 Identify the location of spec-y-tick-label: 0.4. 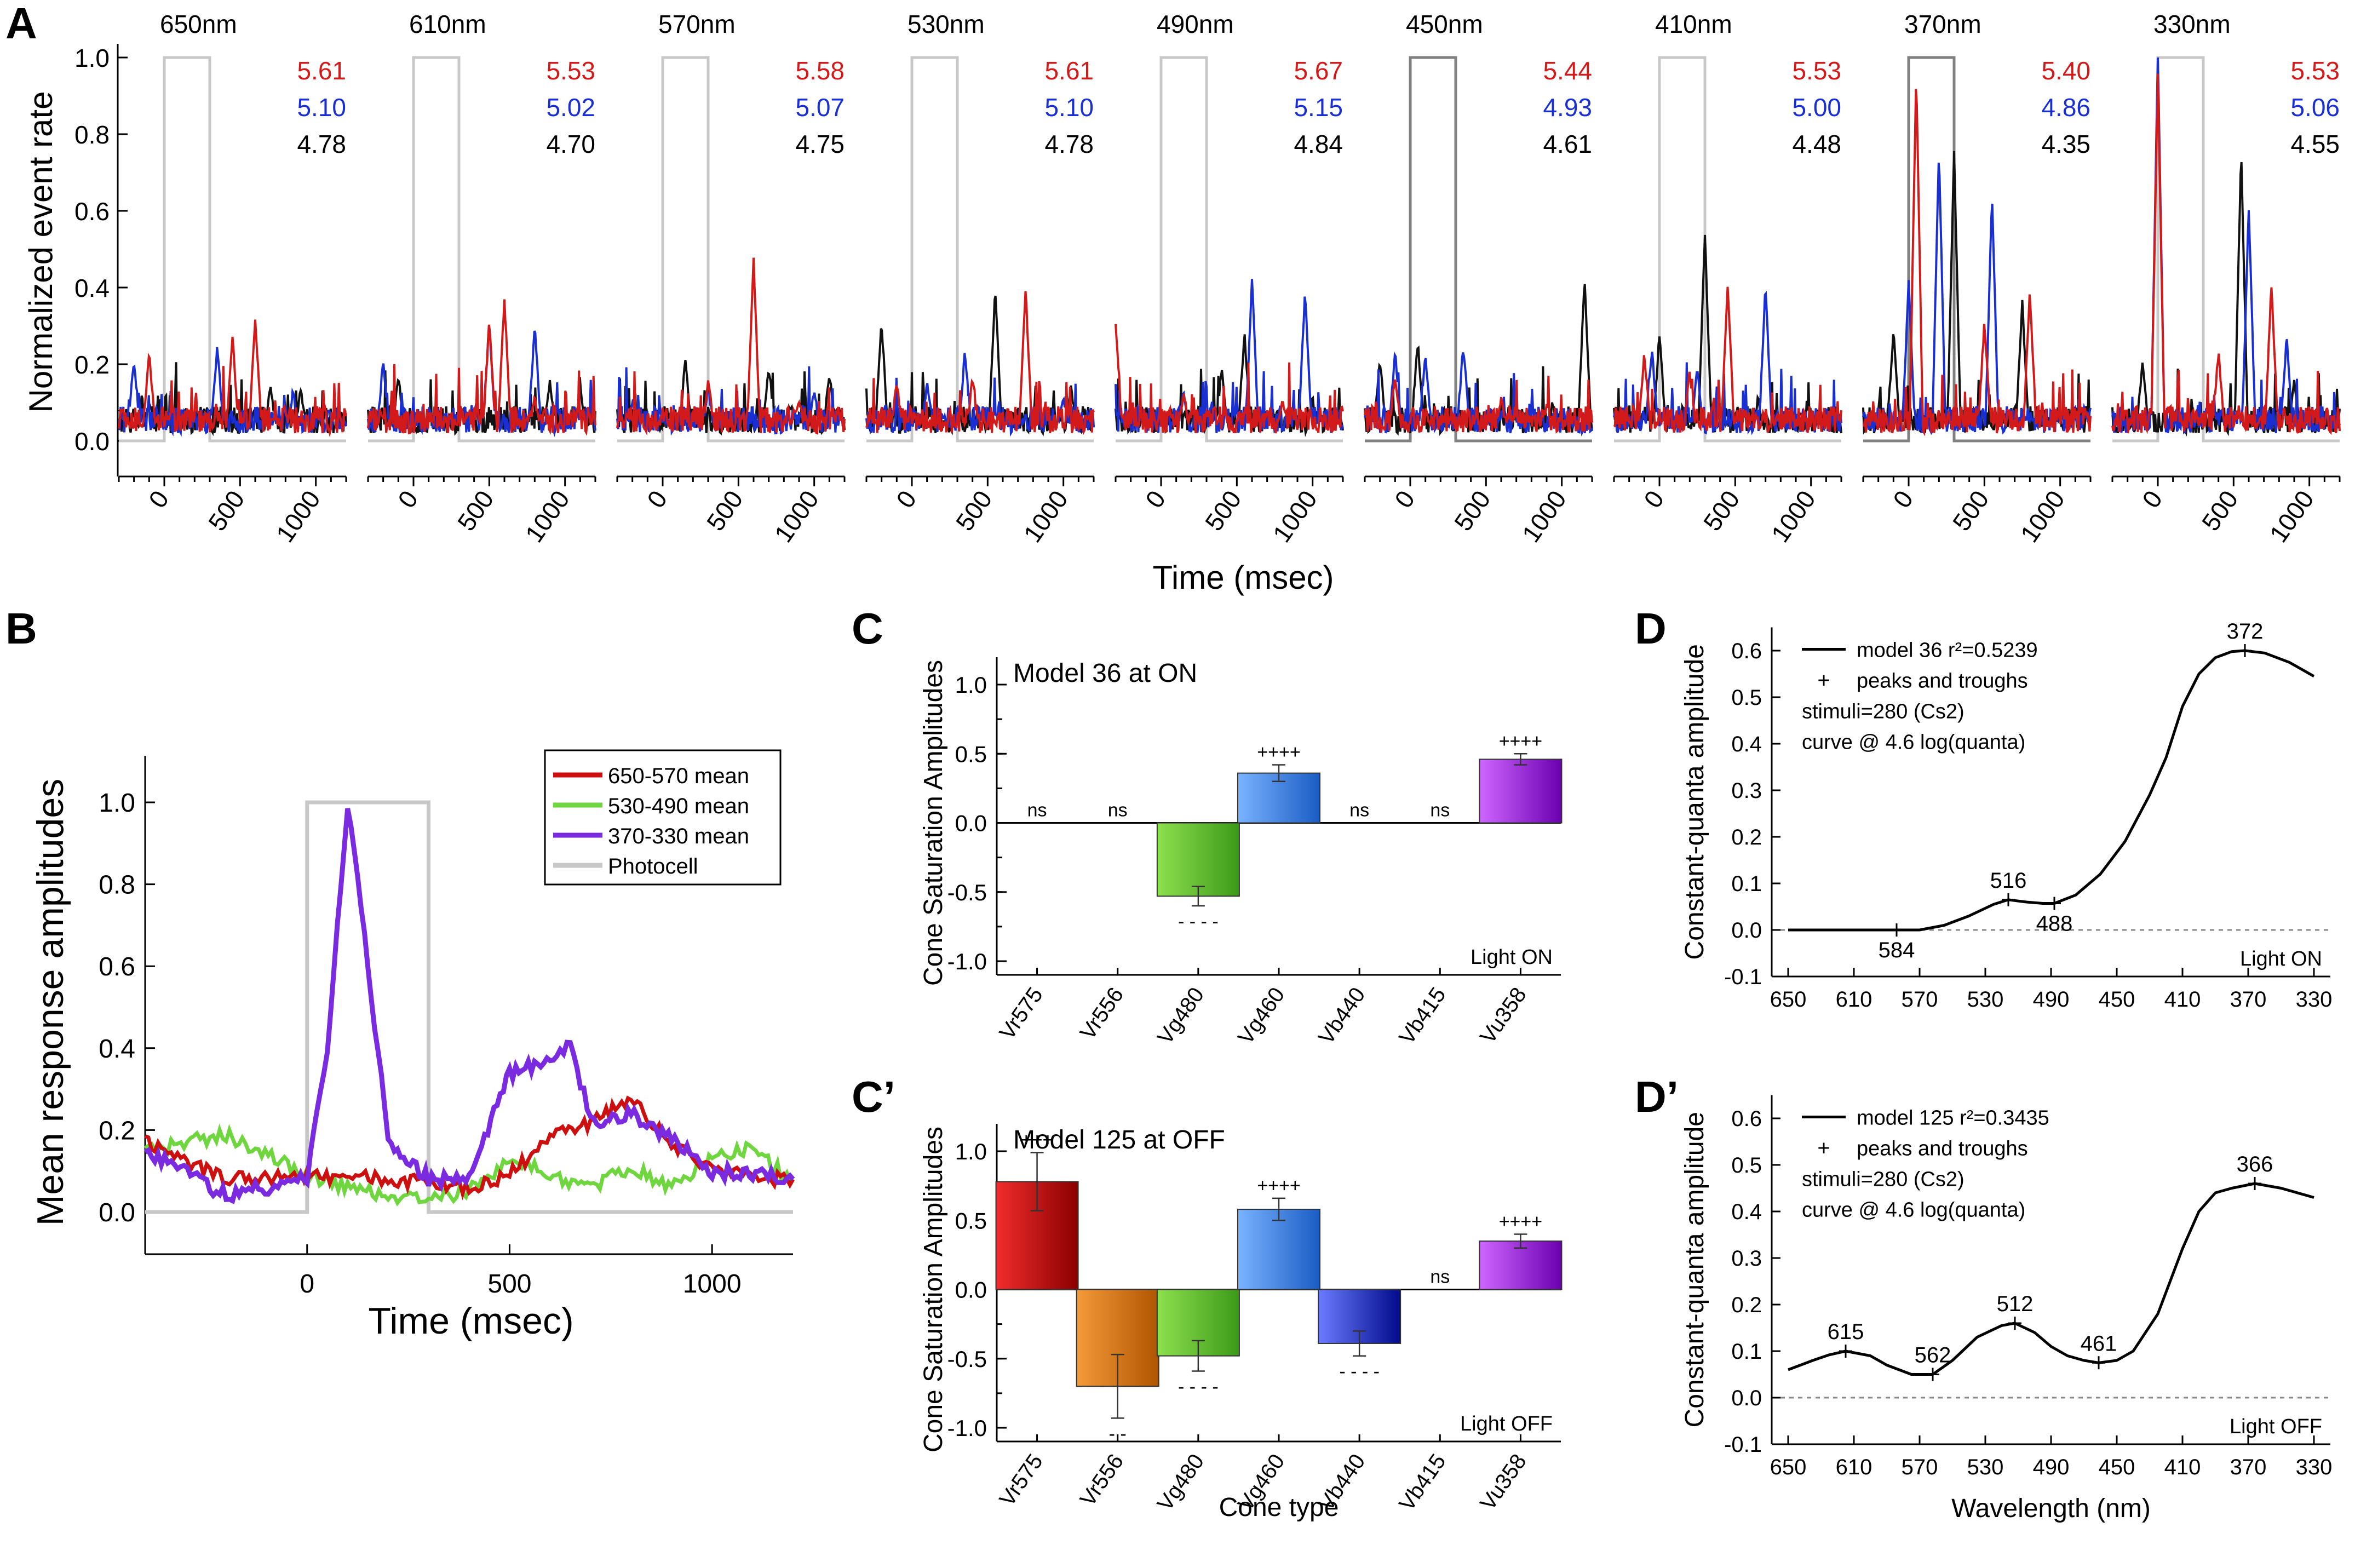
(1746, 744).